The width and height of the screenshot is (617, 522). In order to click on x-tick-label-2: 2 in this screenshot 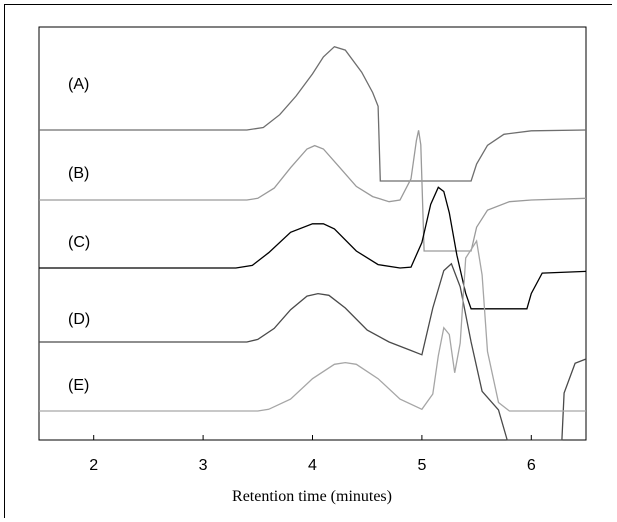, I will do `click(93, 465)`.